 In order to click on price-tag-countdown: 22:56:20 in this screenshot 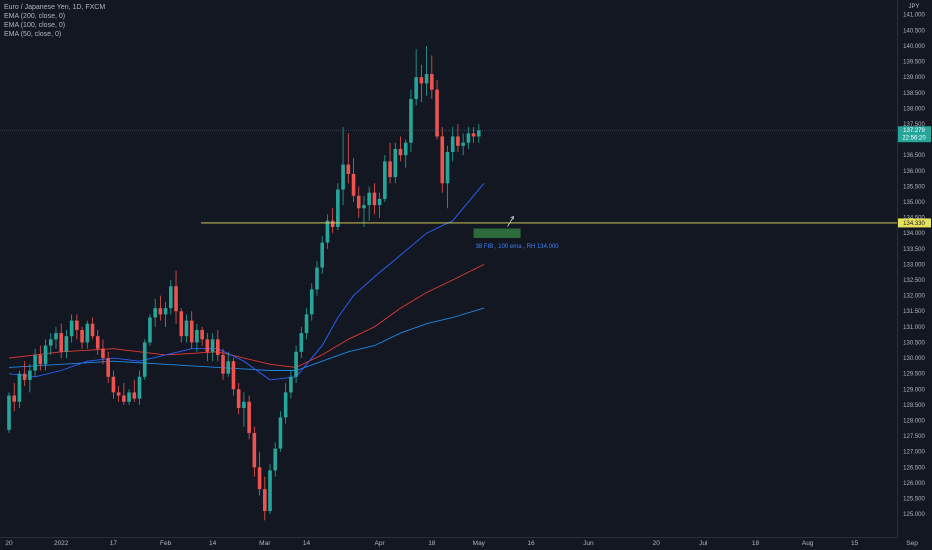, I will do `click(914, 139)`.